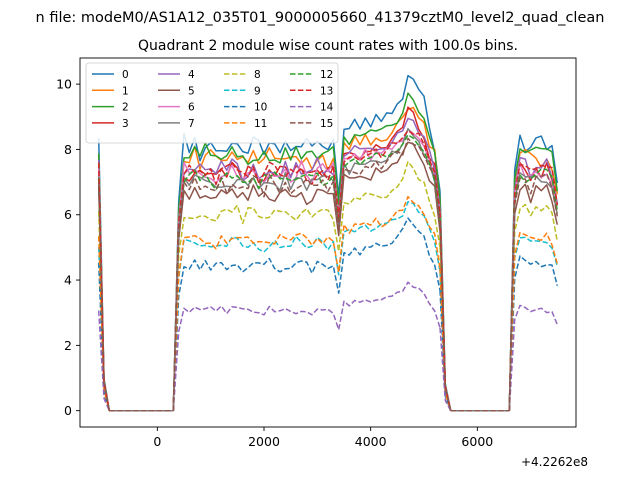 Image resolution: width=640 pixels, height=480 pixels. Describe the element at coordinates (327, 108) in the screenshot. I see `legend-label-14: 14` at that location.